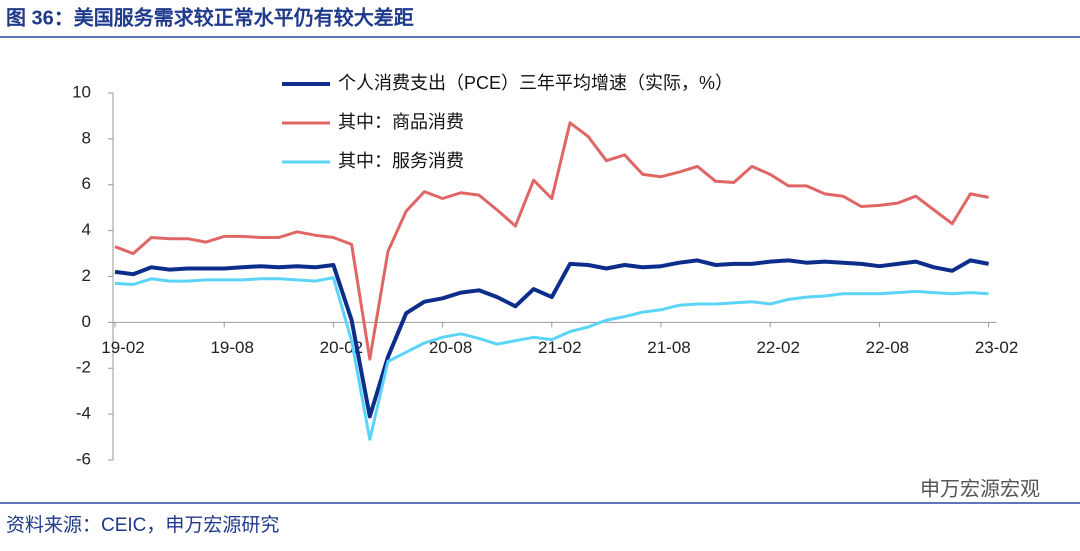 The image size is (1080, 551). What do you see at coordinates (83, 367) in the screenshot?
I see `y-tick-label: -2` at bounding box center [83, 367].